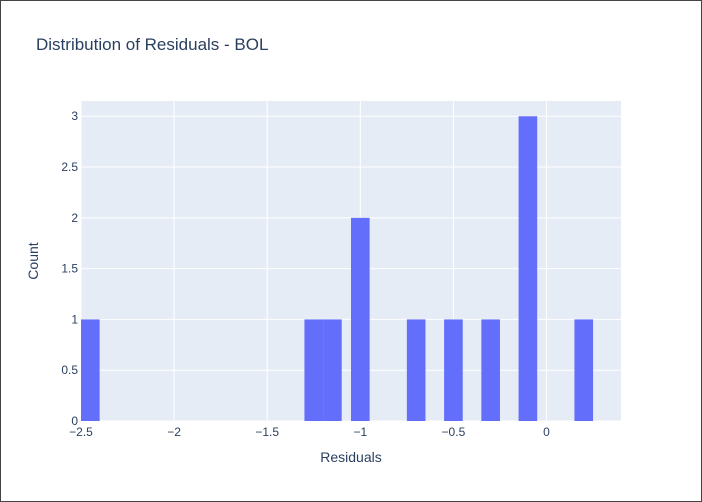  I want to click on y-tick-label: 1, so click(74, 319).